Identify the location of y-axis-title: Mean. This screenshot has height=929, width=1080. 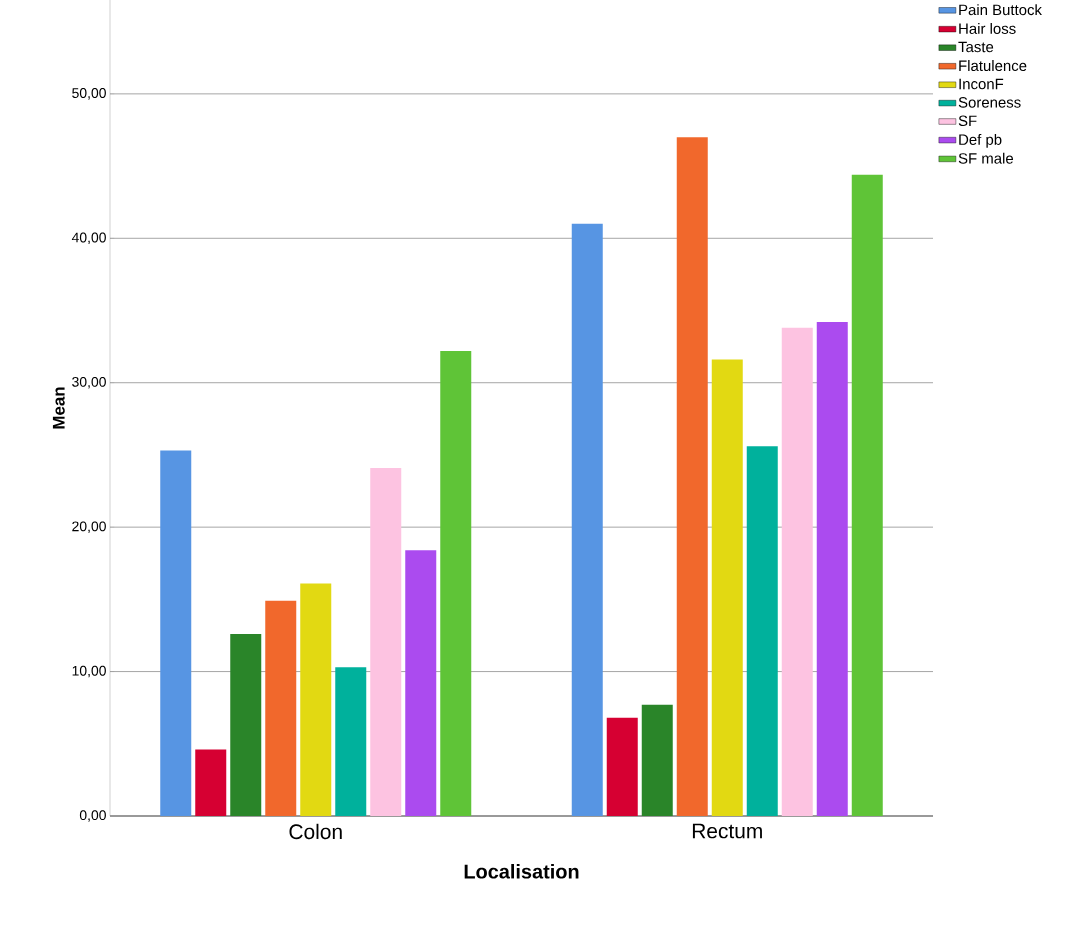
(58, 408).